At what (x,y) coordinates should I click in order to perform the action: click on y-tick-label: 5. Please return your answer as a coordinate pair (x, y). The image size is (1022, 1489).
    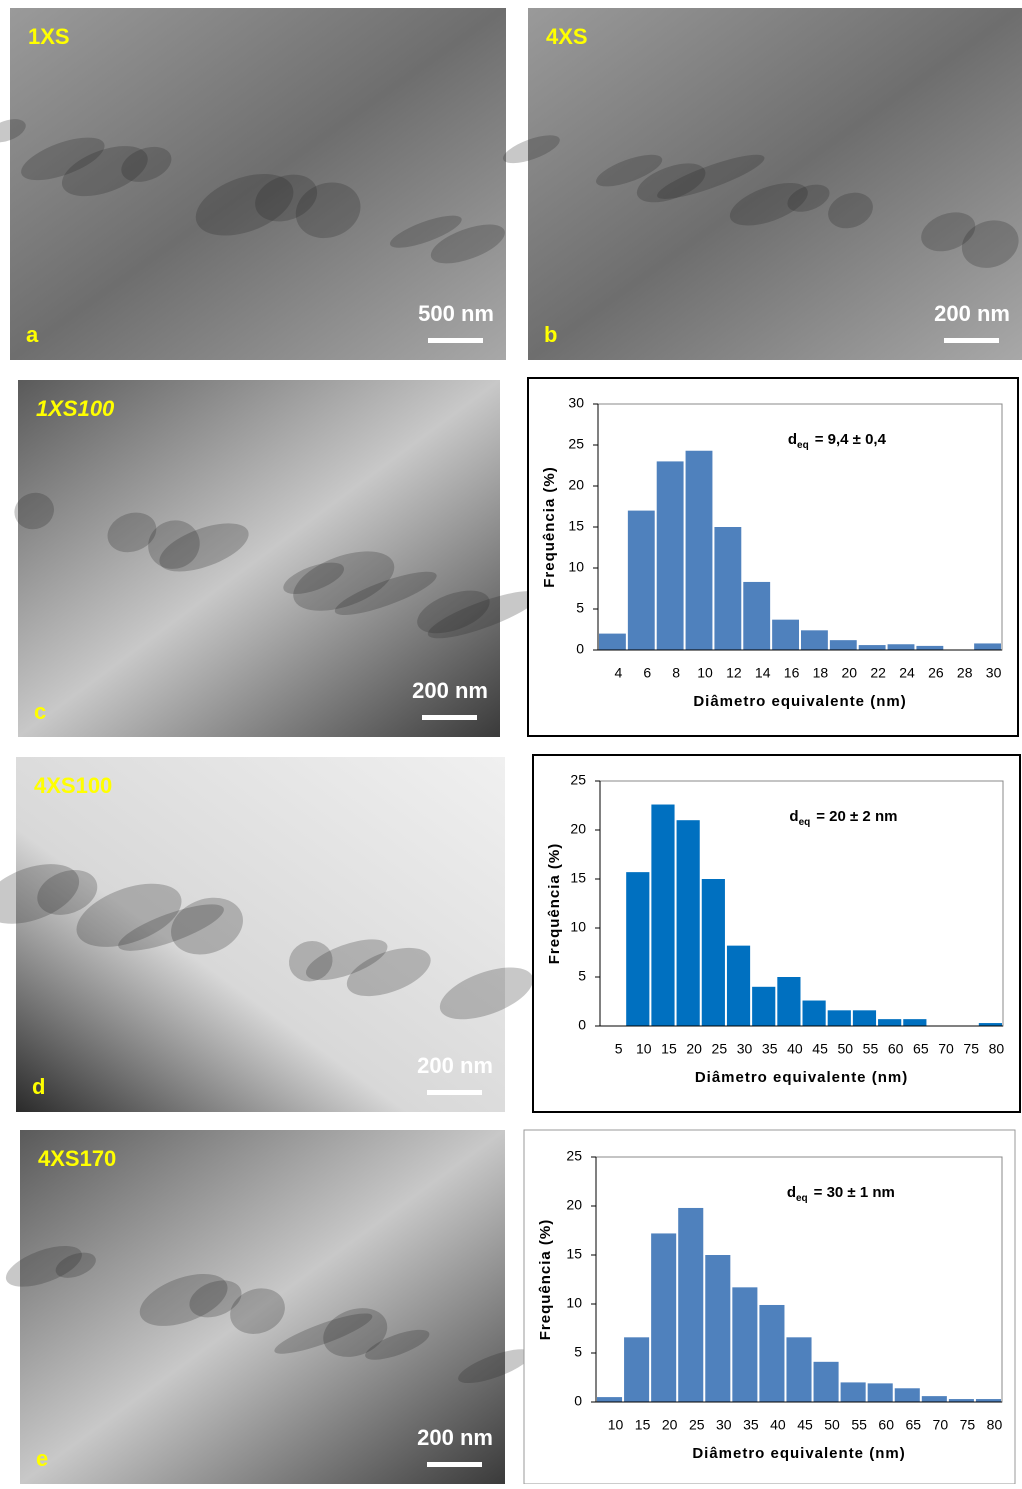
    Looking at the image, I should click on (578, 1352).